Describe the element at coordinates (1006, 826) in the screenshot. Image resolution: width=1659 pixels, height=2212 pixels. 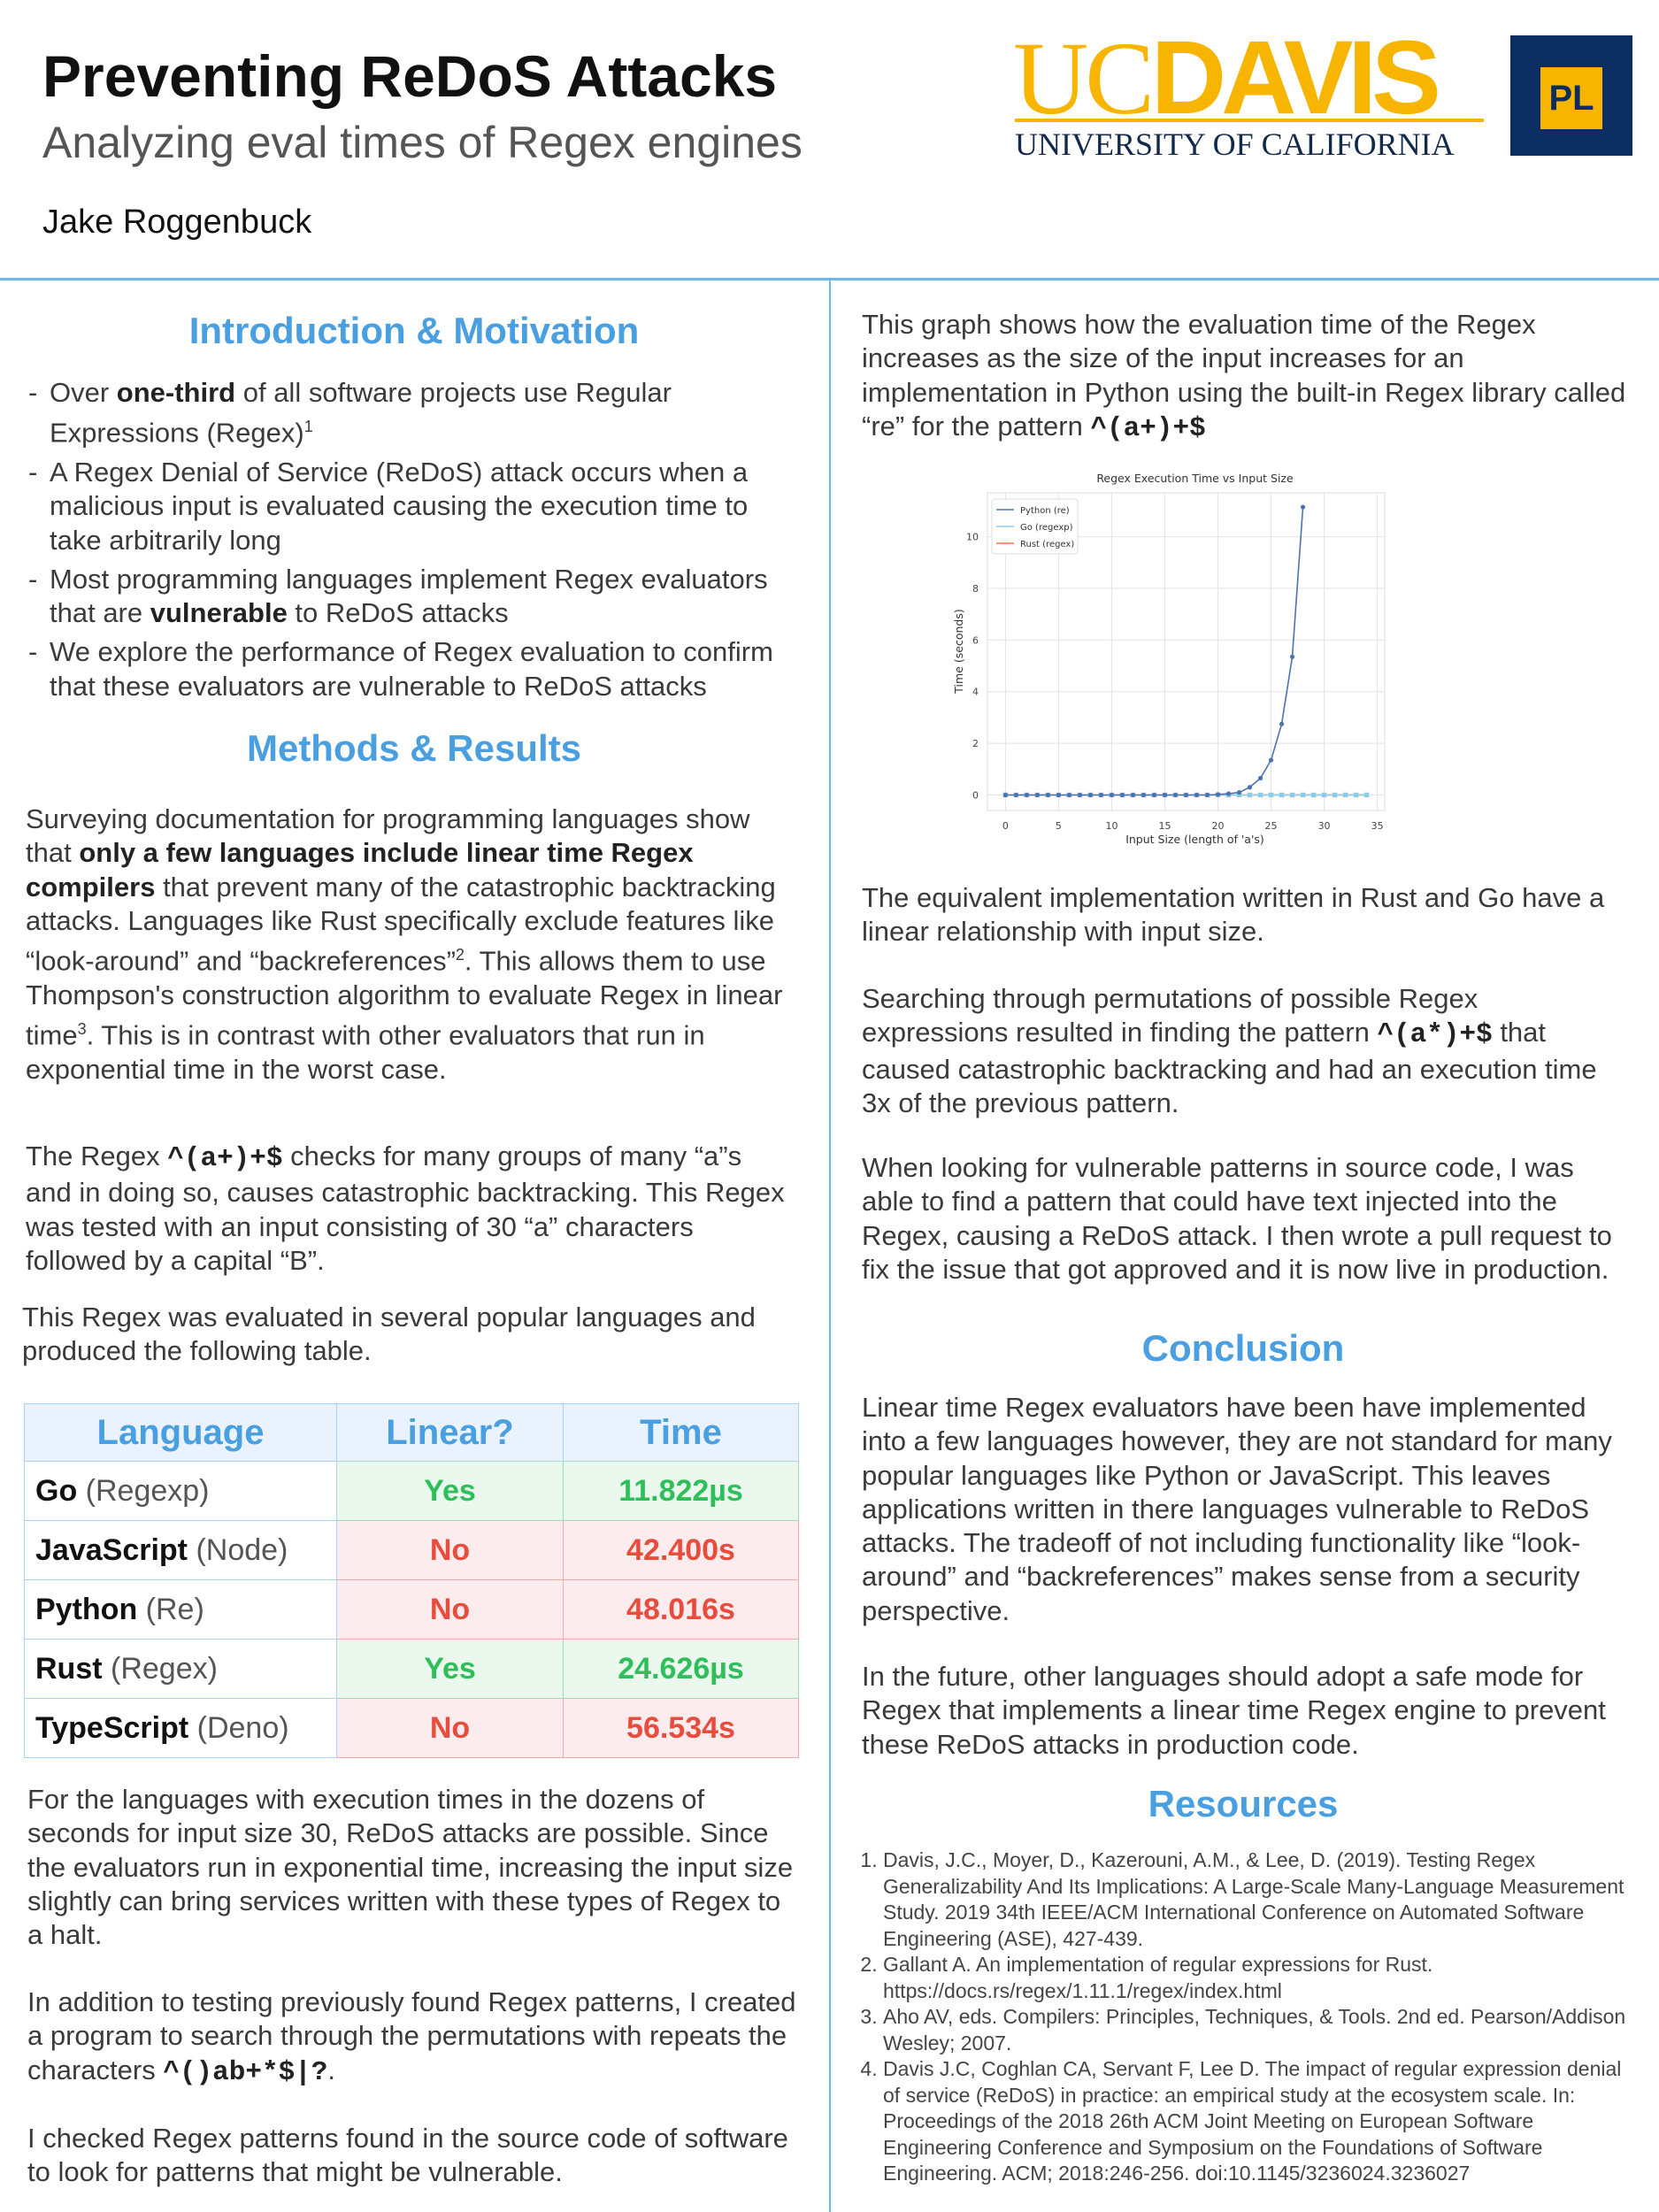
I see `x-tick-label: 0` at that location.